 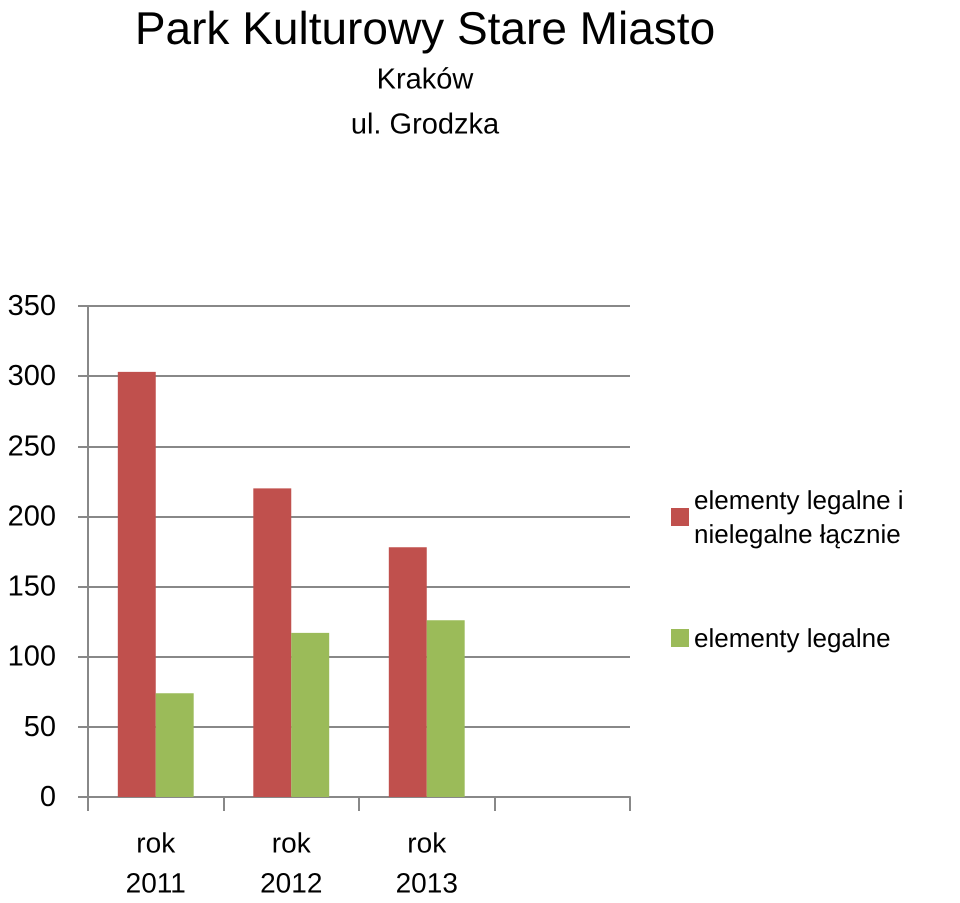 I want to click on y-tick-label: 300, so click(x=32, y=376).